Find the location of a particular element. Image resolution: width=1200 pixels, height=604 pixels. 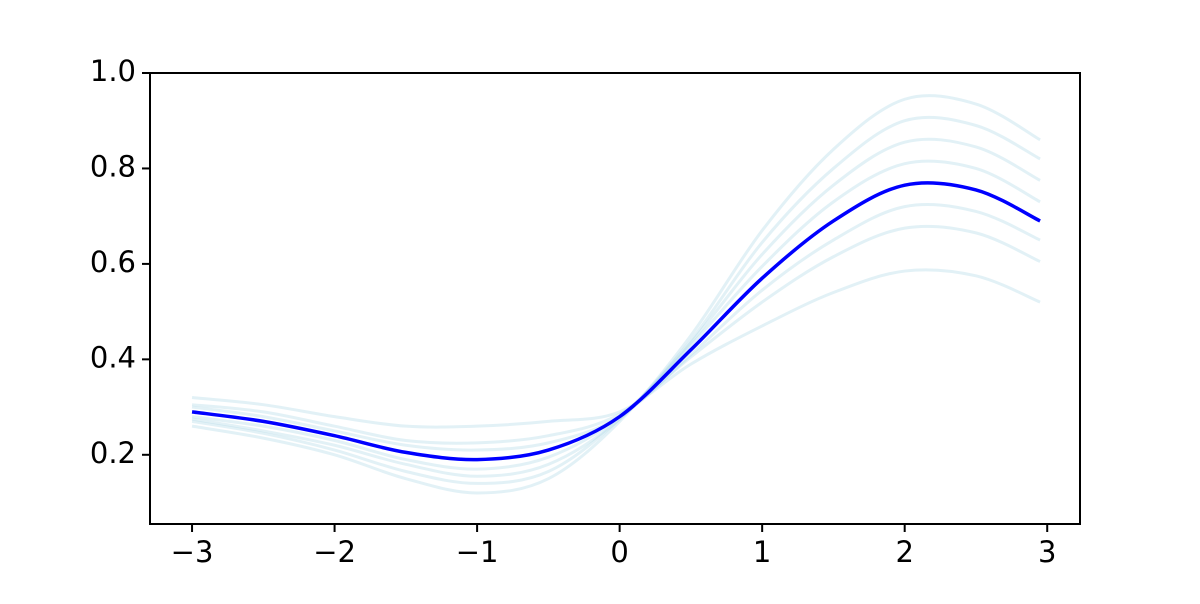

y-tick-label: 0.6 is located at coordinates (113, 262).